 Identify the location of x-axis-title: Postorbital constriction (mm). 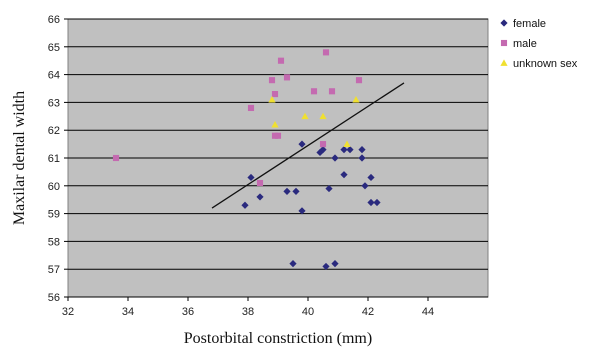
(278, 338).